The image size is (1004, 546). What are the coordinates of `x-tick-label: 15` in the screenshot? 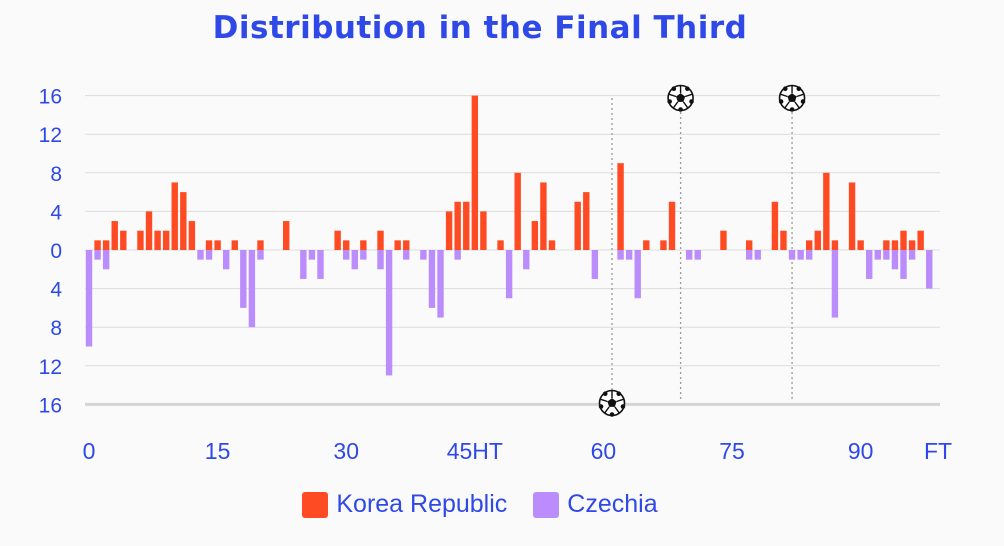 It's located at (218, 451).